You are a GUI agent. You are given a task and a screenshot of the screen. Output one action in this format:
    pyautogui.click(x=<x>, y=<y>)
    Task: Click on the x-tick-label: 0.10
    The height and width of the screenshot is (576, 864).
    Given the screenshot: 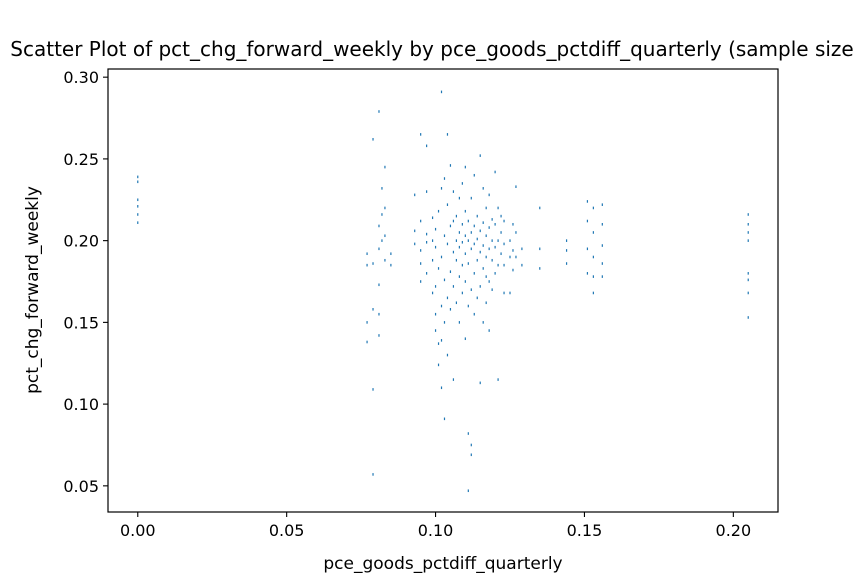 What is the action you would take?
    pyautogui.click(x=436, y=530)
    